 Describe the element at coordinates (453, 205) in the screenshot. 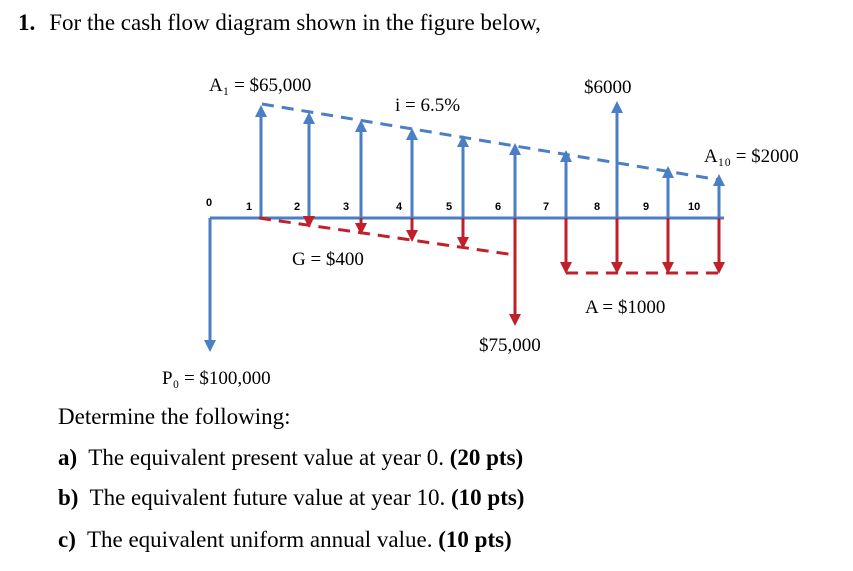

I see `year-ticks: 0 1 2 3 4 5 6 7 8 9 10` at that location.